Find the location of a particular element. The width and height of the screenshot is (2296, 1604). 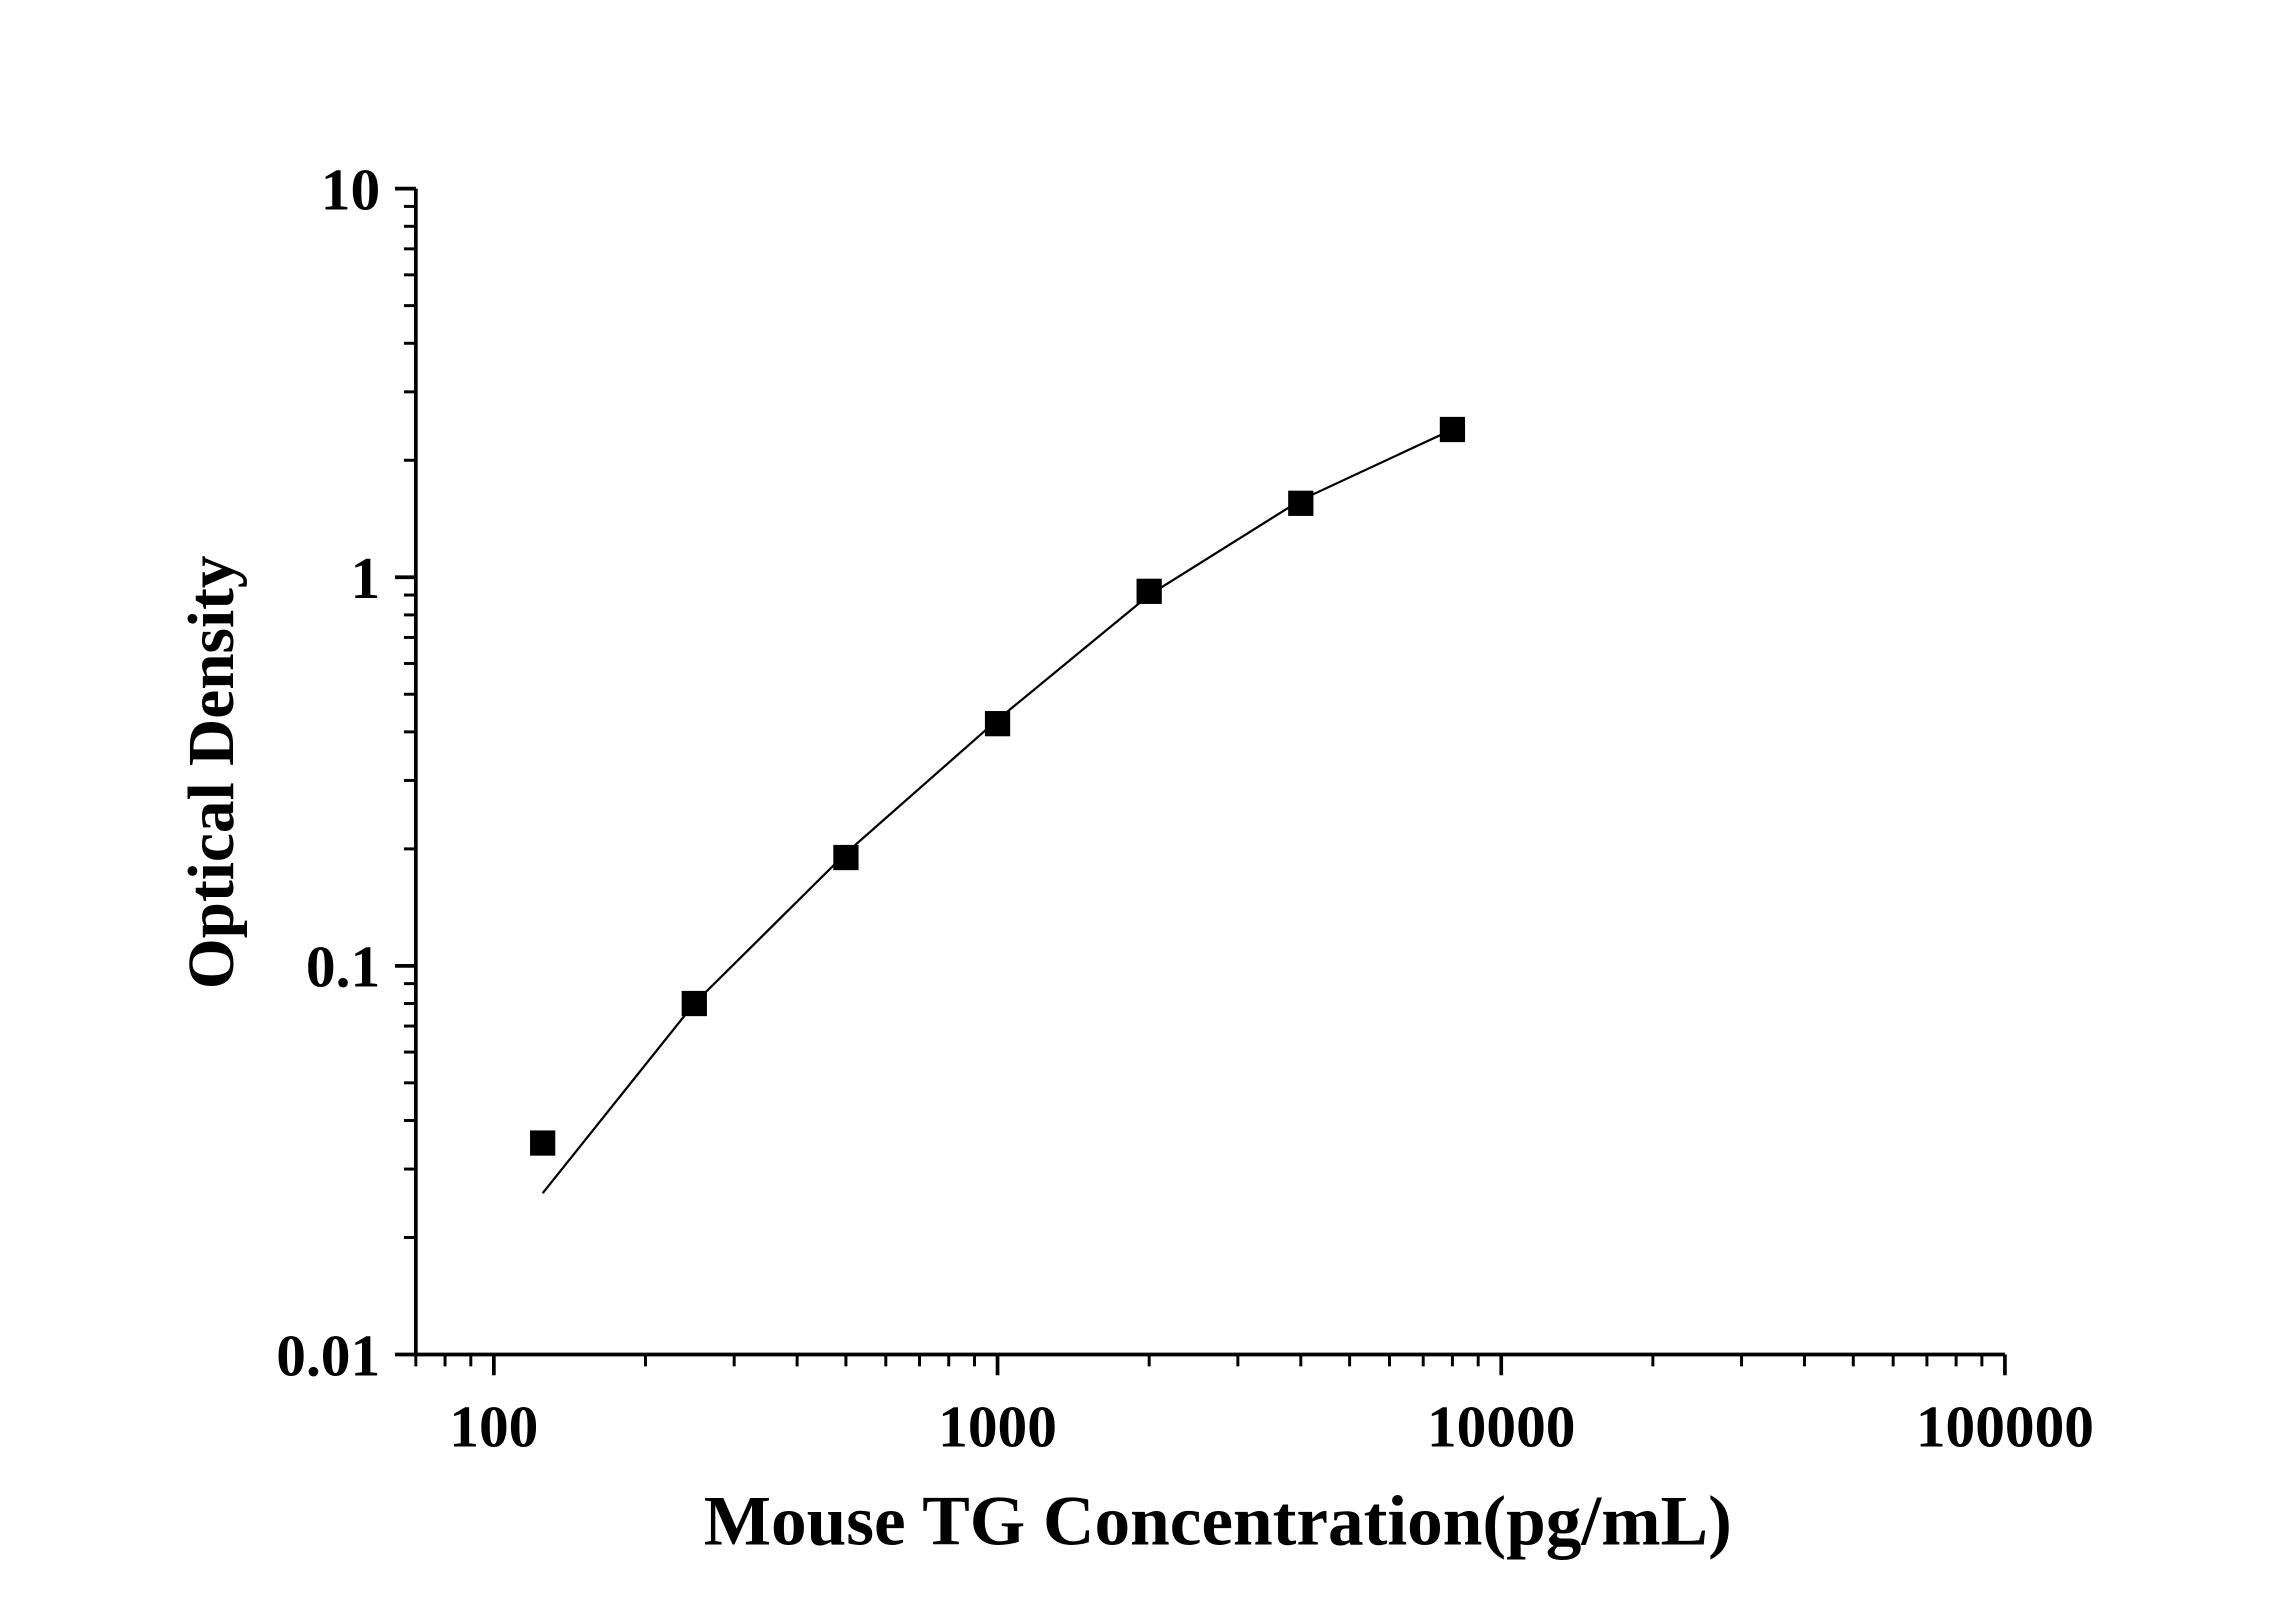

y-tick-label: 10 is located at coordinates (350, 189).